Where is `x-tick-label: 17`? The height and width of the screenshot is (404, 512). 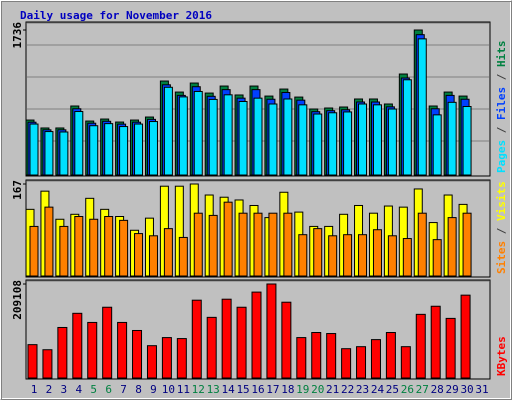 x-tick-label: 17 is located at coordinates (272, 389).